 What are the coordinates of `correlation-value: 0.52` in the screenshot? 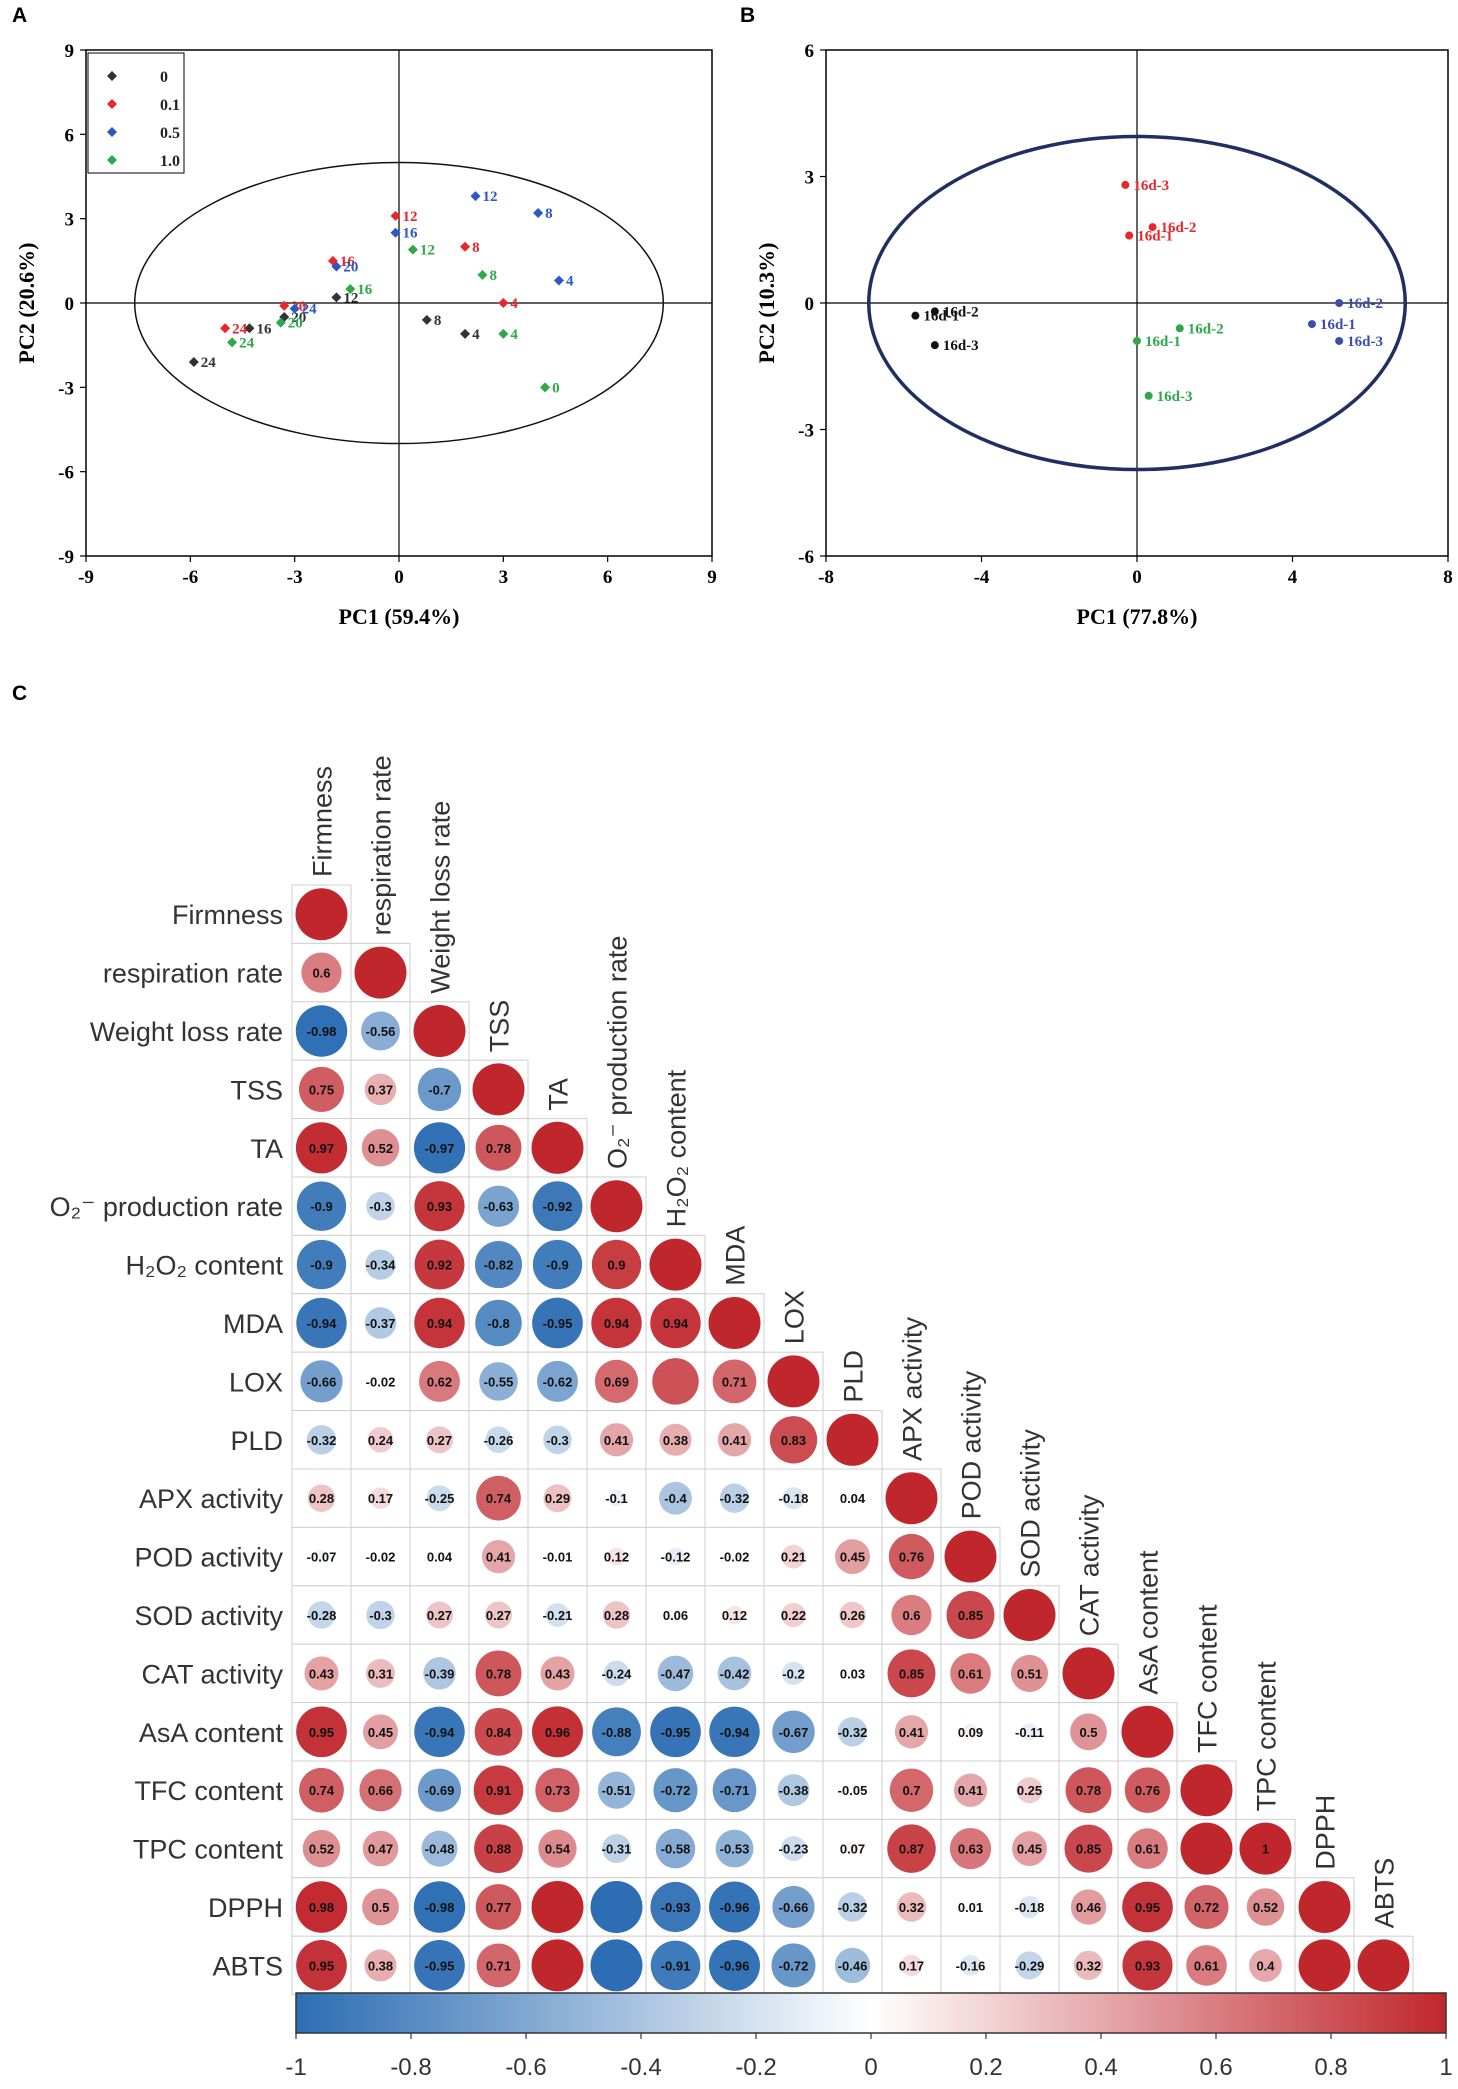 It's located at (321, 1849).